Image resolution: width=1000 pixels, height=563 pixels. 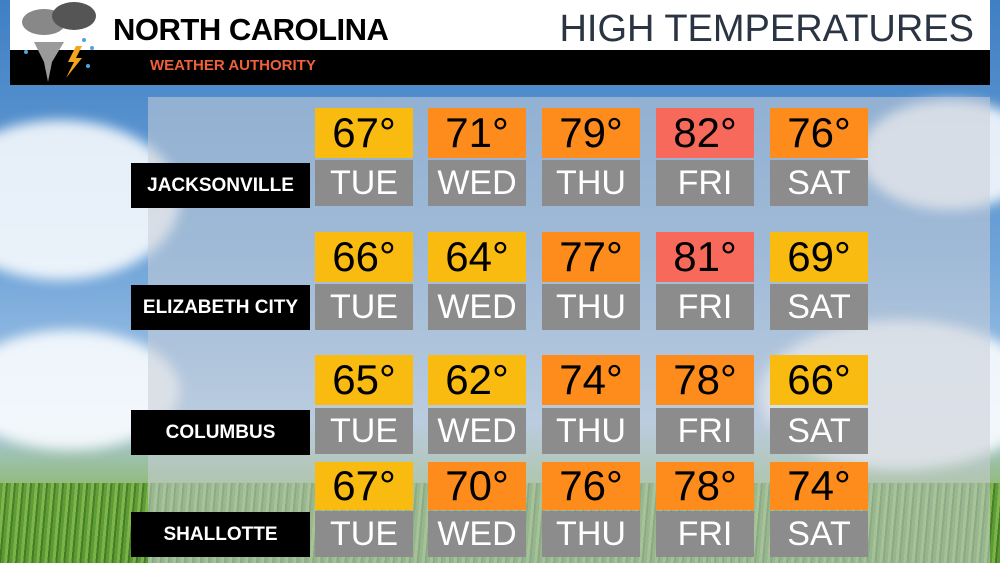 I want to click on logo-icon, so click(x=59, y=42).